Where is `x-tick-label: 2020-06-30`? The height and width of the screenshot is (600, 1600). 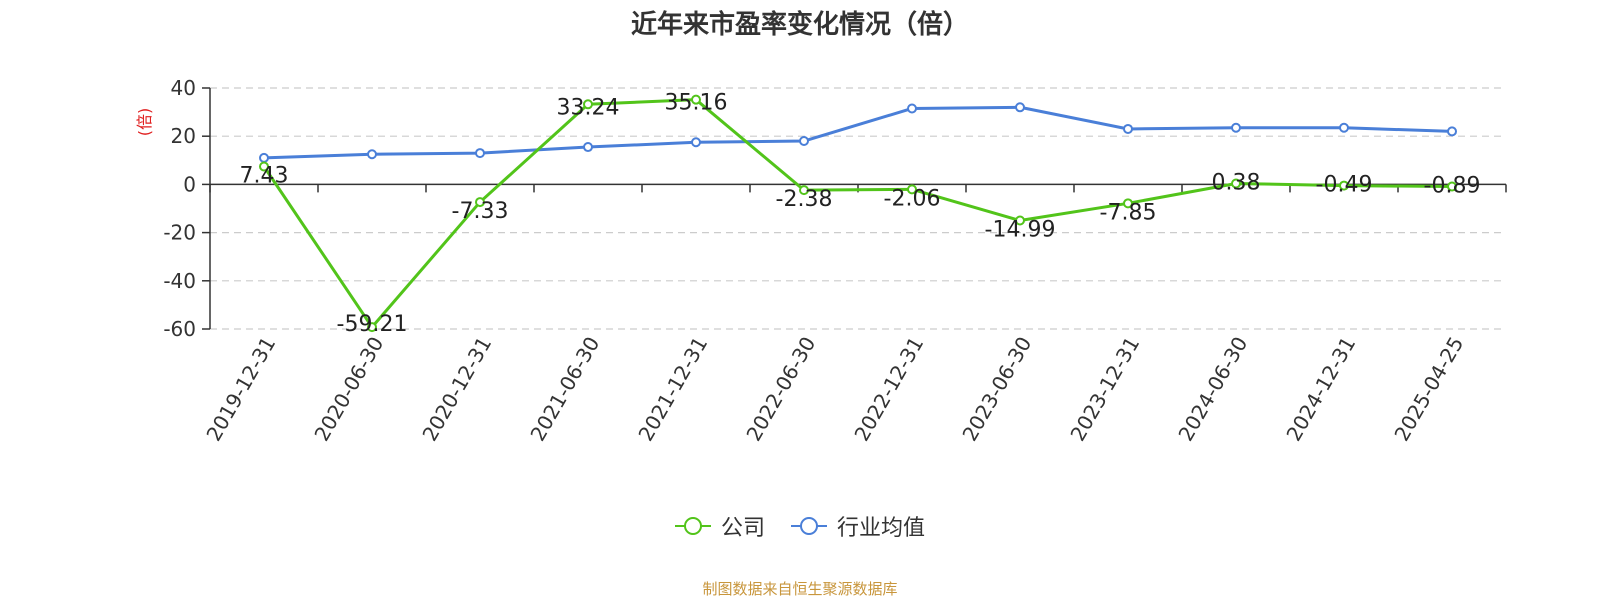
x-tick-label: 2020-06-30 is located at coordinates (348, 389).